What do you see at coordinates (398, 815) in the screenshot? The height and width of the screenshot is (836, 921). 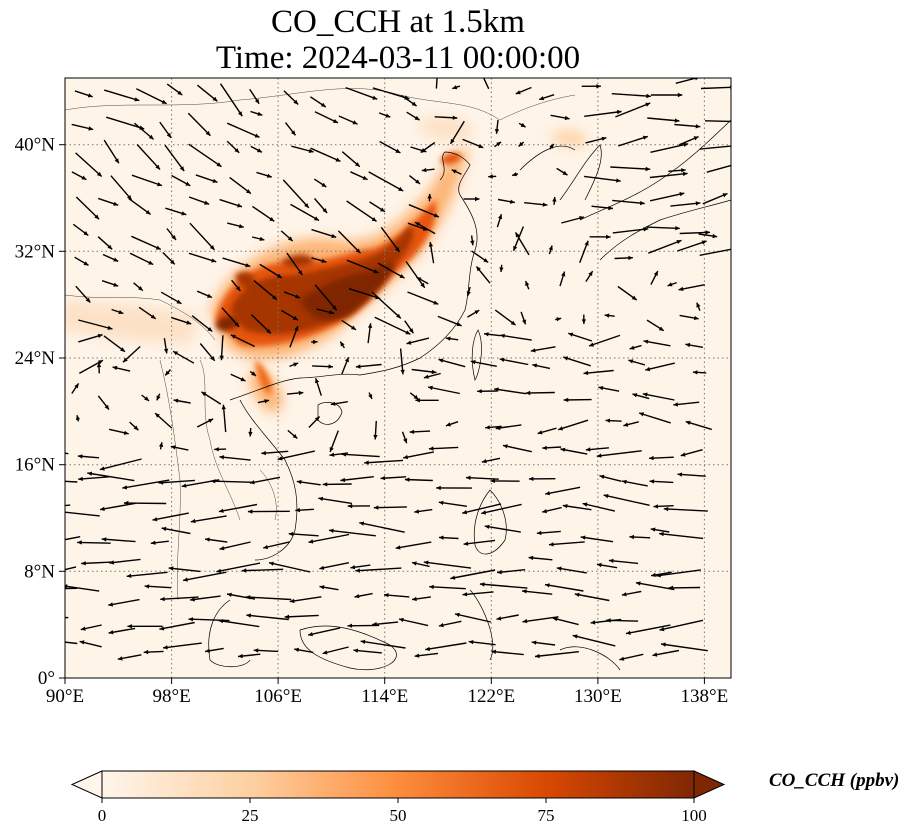 I see `colorbar-tick: 50` at bounding box center [398, 815].